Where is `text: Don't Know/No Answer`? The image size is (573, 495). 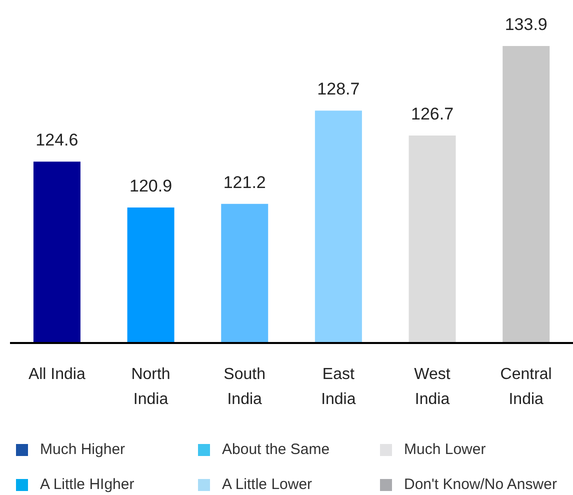
text: Don't Know/No Answer is located at coordinates (480, 484).